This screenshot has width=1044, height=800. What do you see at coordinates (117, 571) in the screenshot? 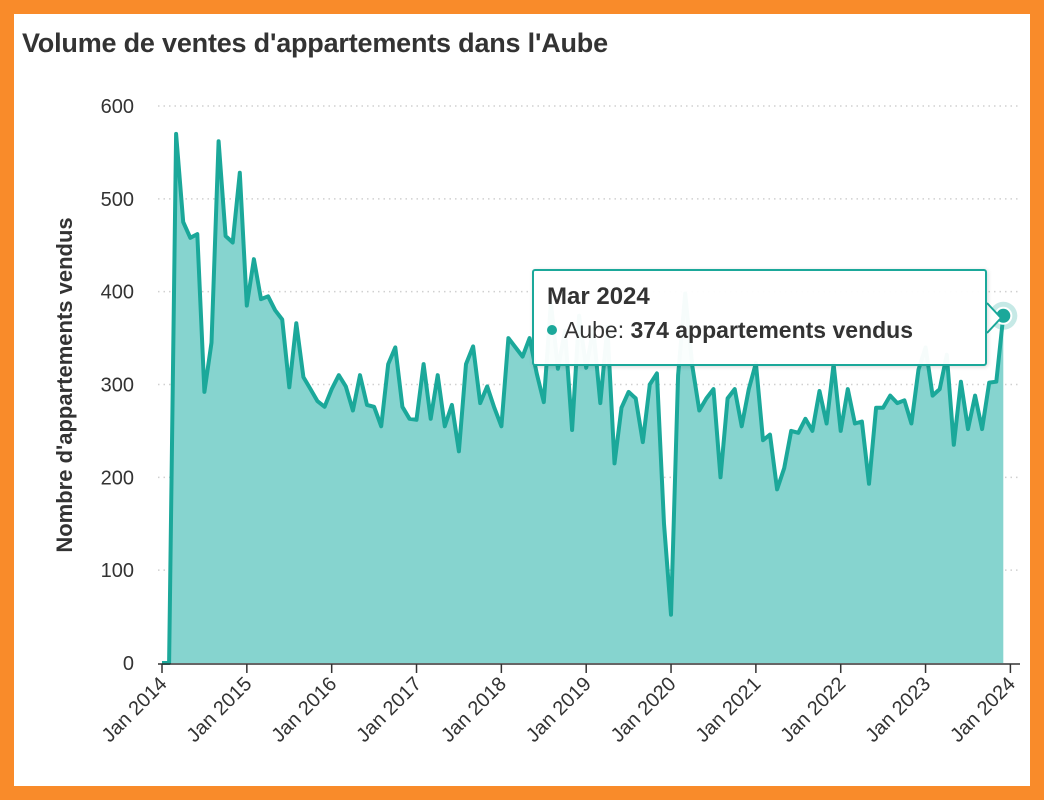
I see `y-tick-label: 100` at bounding box center [117, 571].